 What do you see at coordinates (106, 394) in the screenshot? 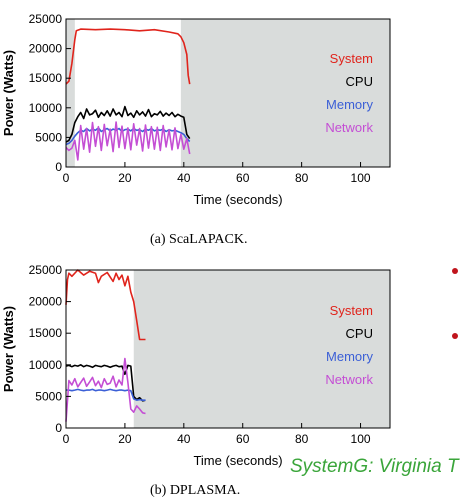
I see `series-line-memory` at bounding box center [106, 394].